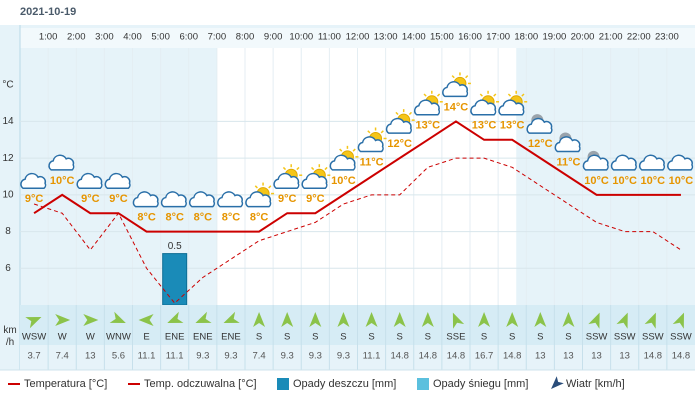 The width and height of the screenshot is (695, 408). Describe the element at coordinates (33, 356) in the screenshot. I see `wind-speed: 3.7` at that location.